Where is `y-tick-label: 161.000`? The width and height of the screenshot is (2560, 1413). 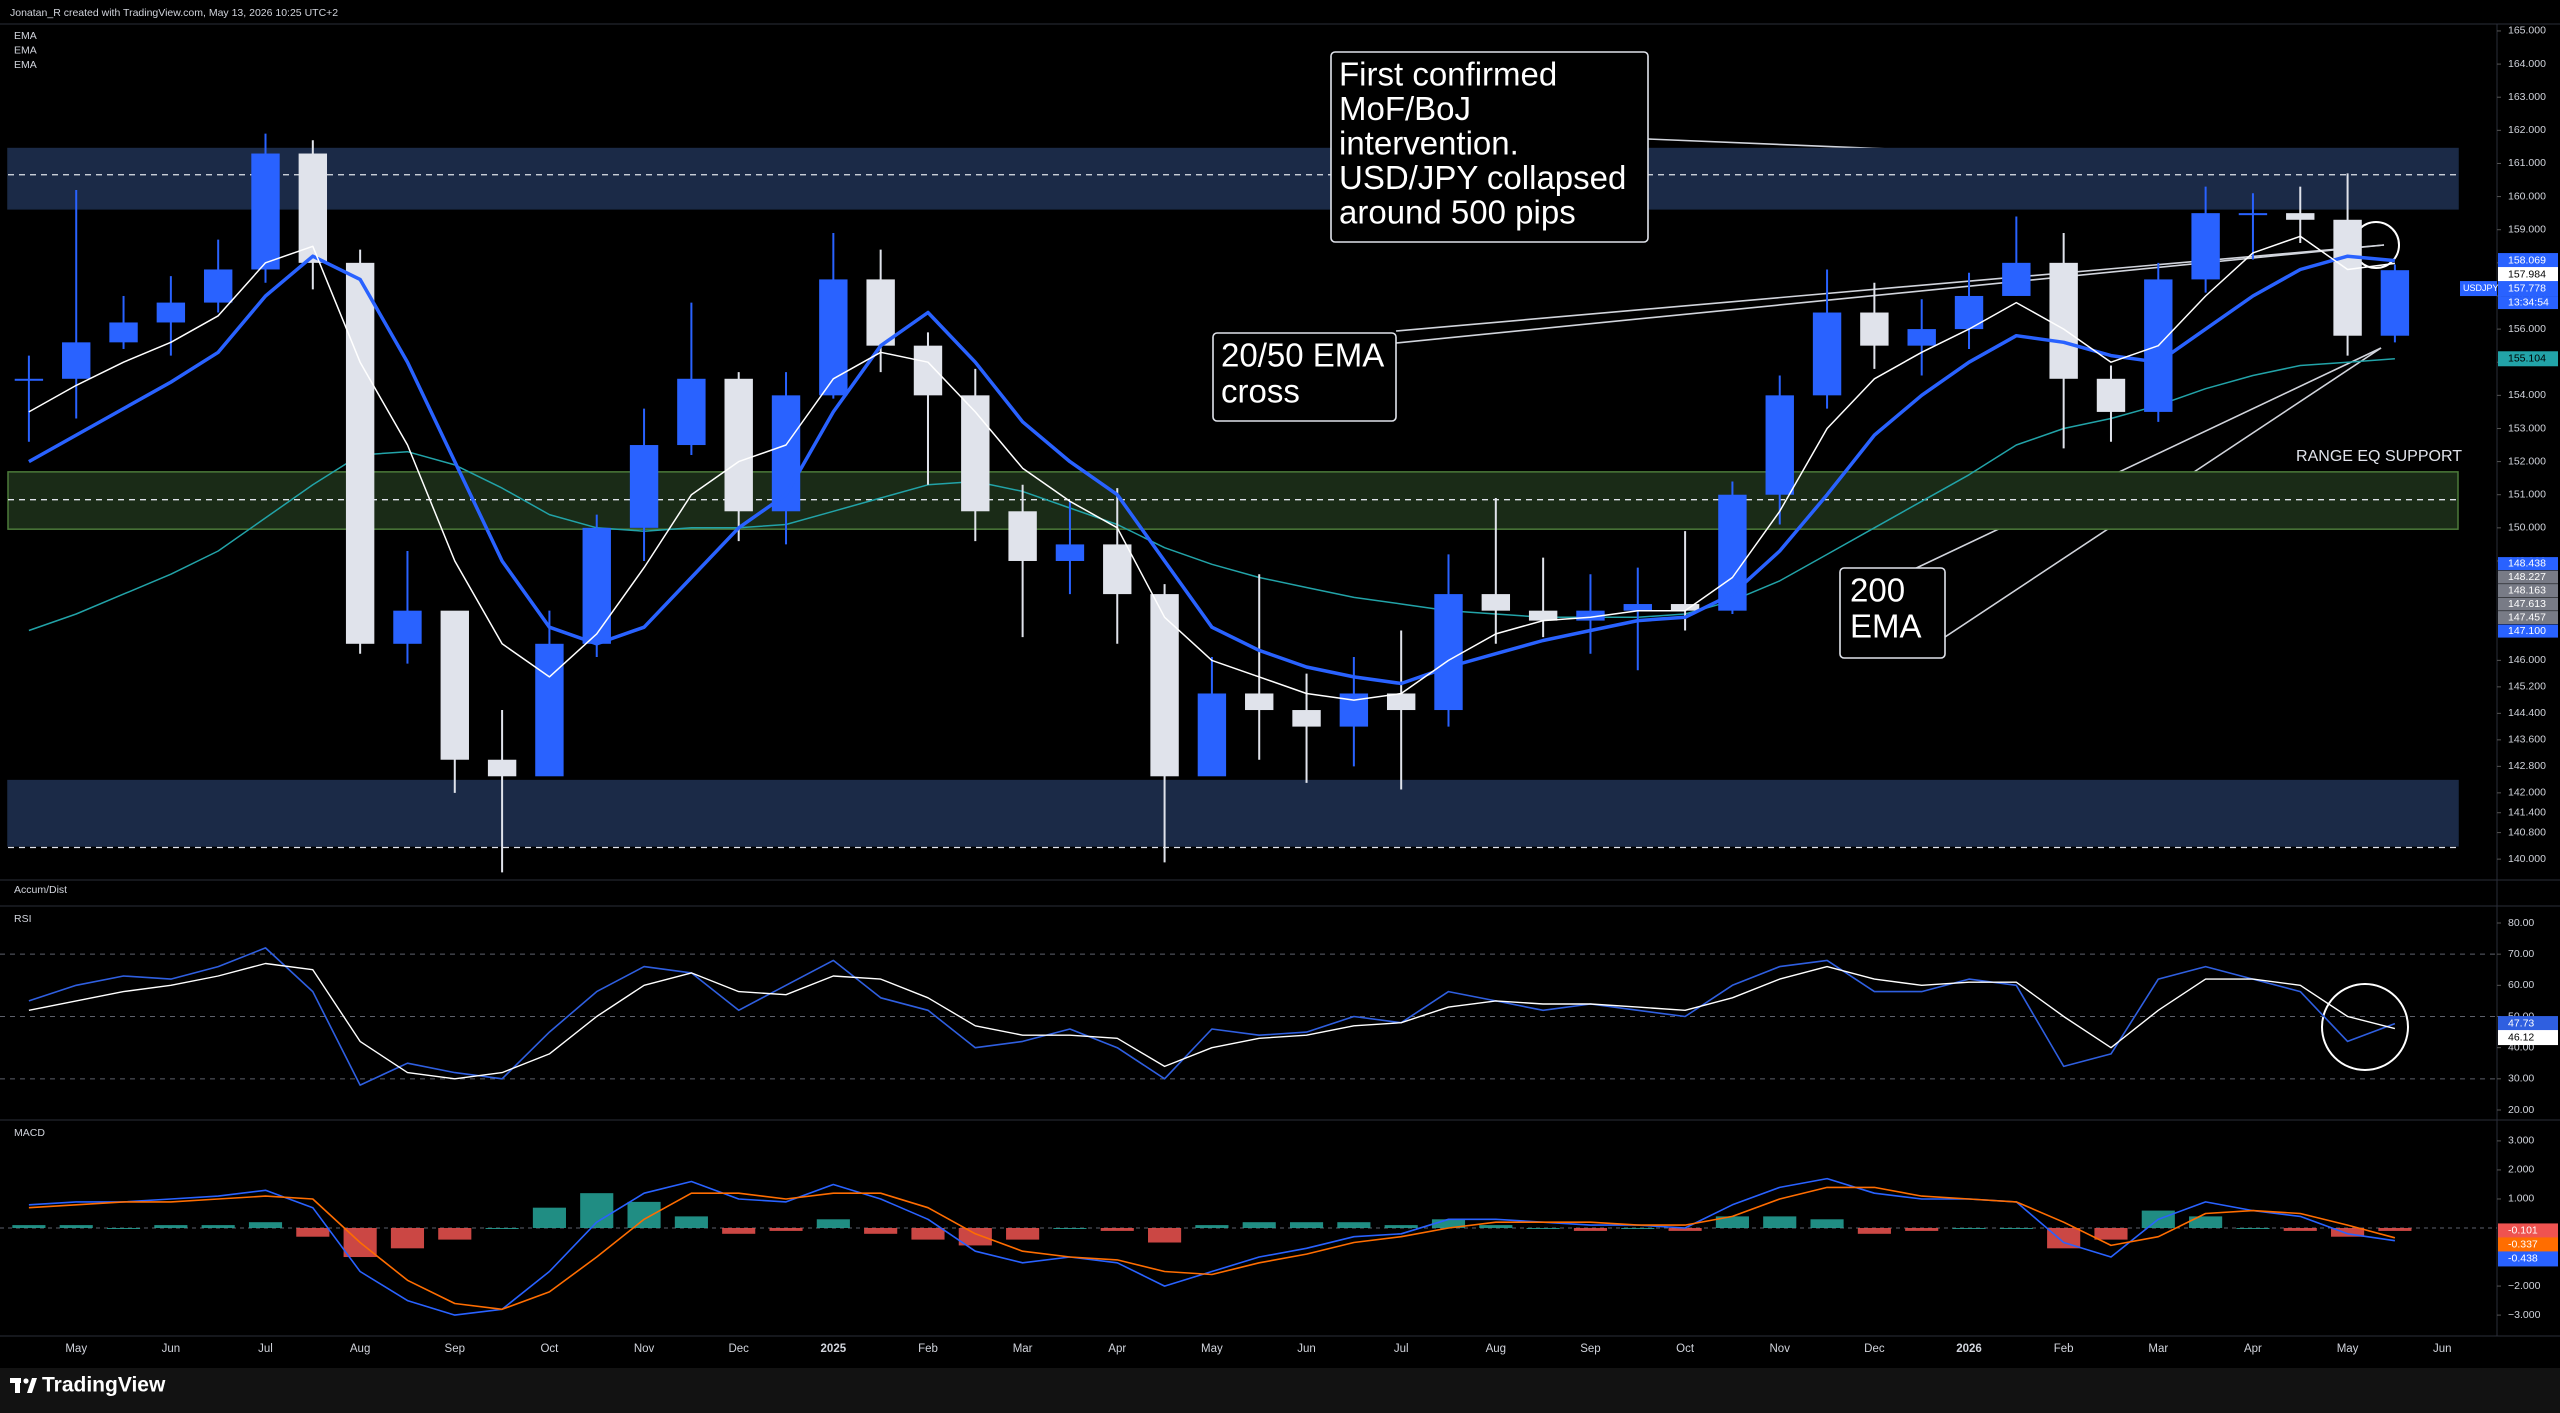 y-tick-label: 161.000 is located at coordinates (2527, 163).